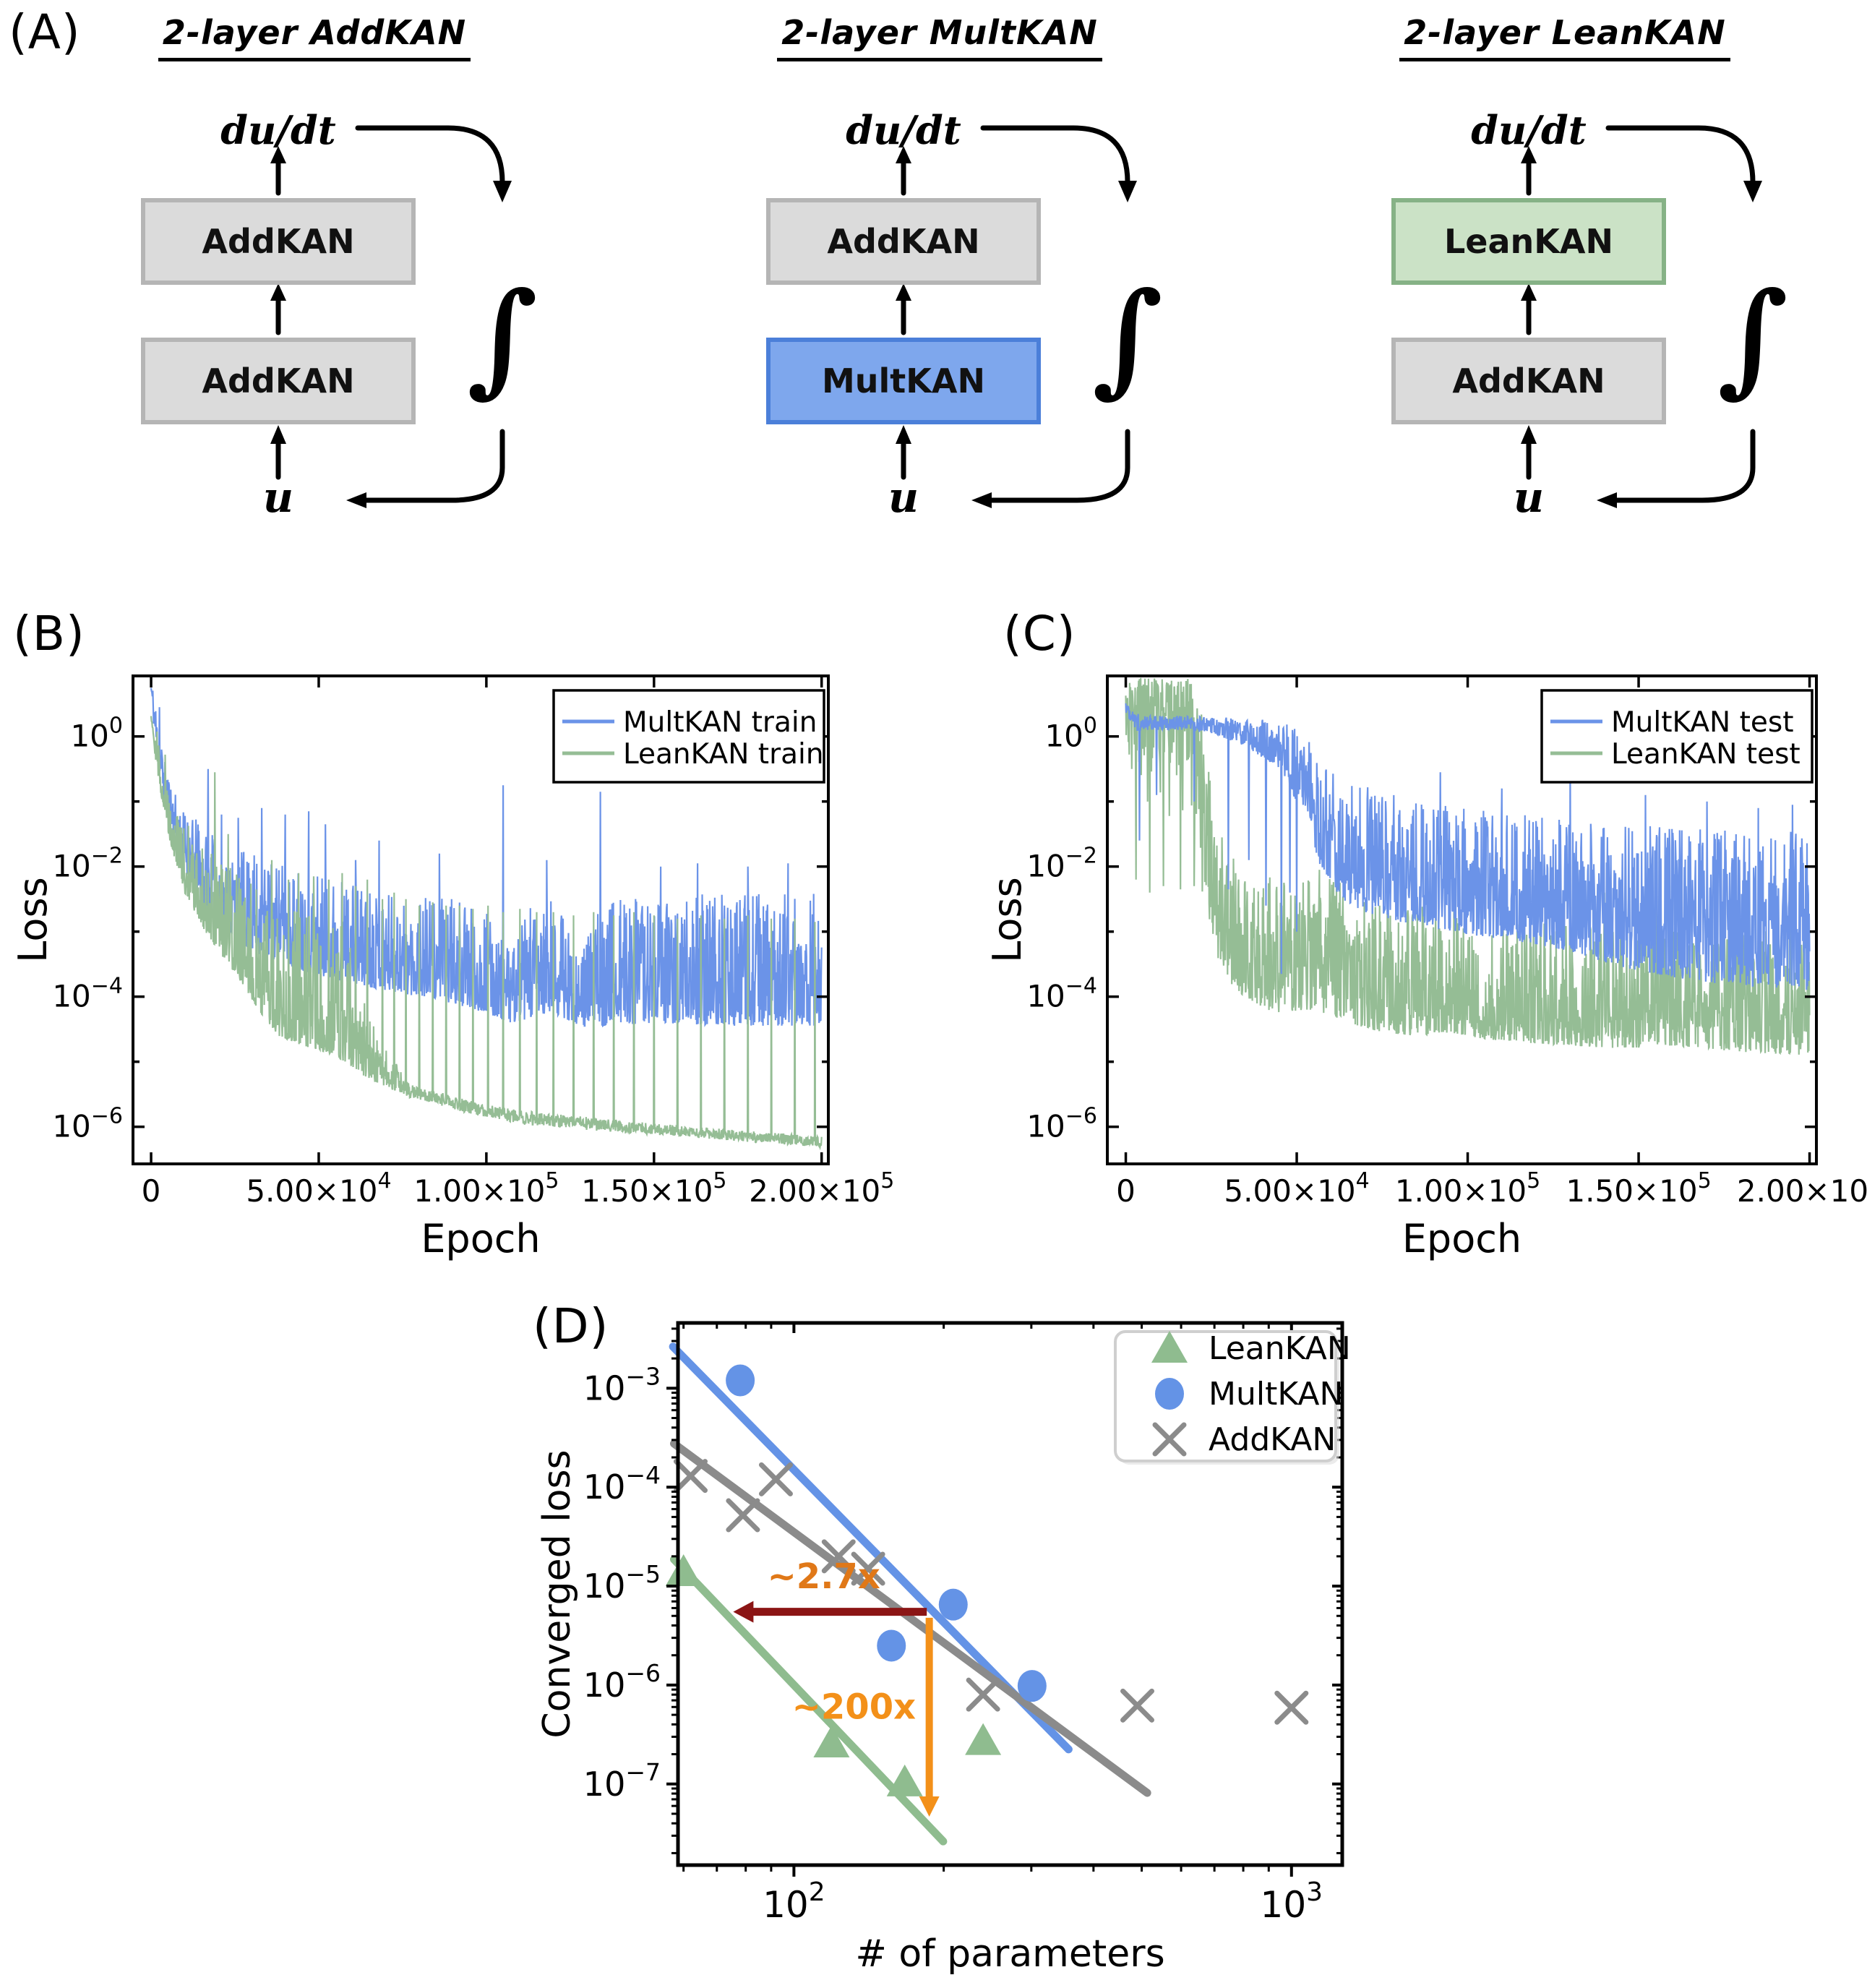 This screenshot has height=1988, width=1867. What do you see at coordinates (854, 1707) in the screenshot?
I see `annotation-~200x: ~200x` at bounding box center [854, 1707].